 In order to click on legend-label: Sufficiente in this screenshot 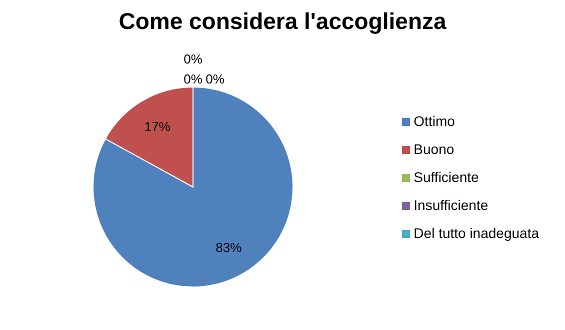, I will do `click(446, 177)`.